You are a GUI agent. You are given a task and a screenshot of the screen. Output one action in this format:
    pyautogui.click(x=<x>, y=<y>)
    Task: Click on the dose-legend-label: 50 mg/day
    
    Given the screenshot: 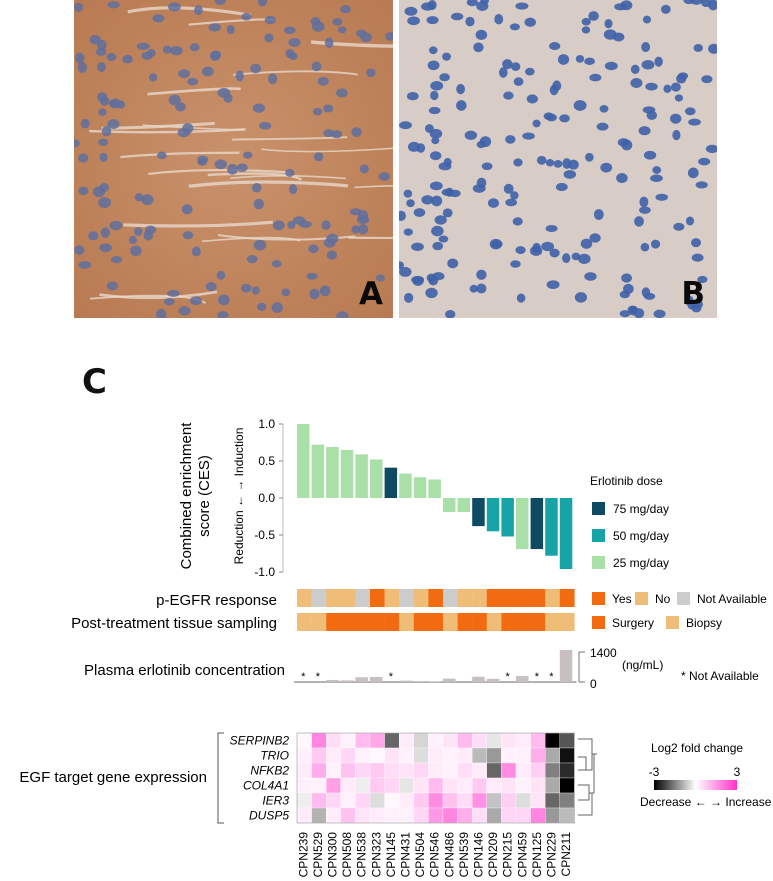 What is the action you would take?
    pyautogui.click(x=641, y=536)
    